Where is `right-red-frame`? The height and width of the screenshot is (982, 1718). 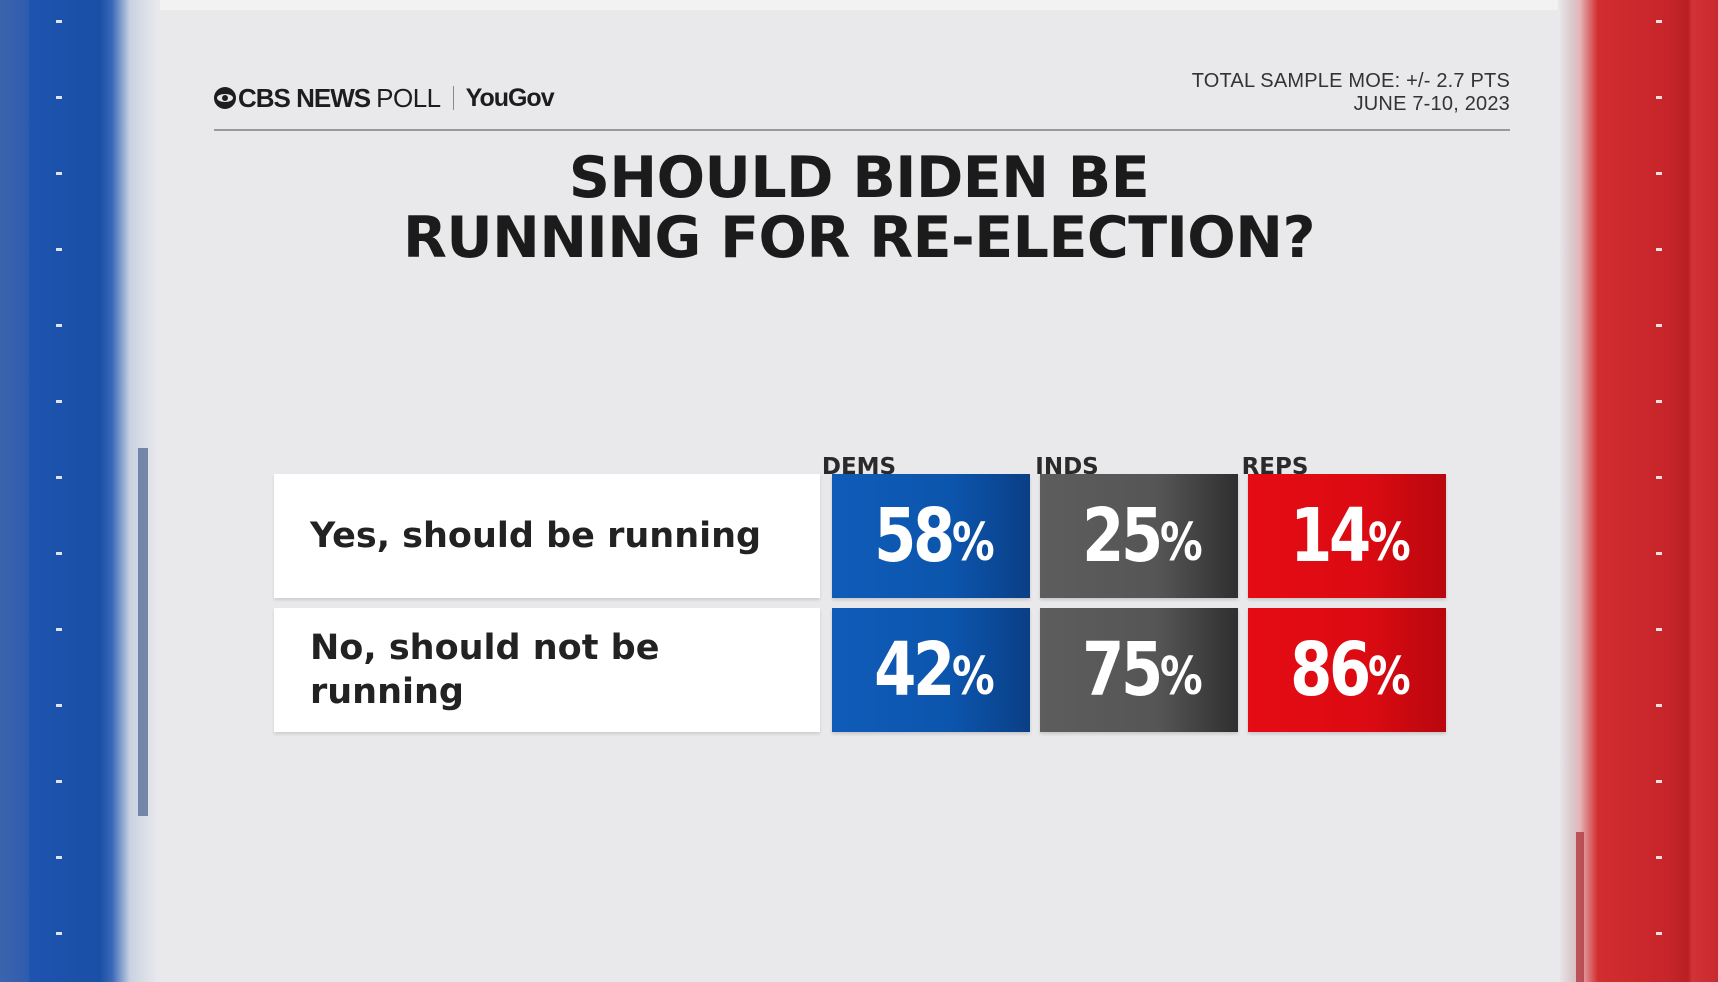 right-red-frame is located at coordinates (1638, 491).